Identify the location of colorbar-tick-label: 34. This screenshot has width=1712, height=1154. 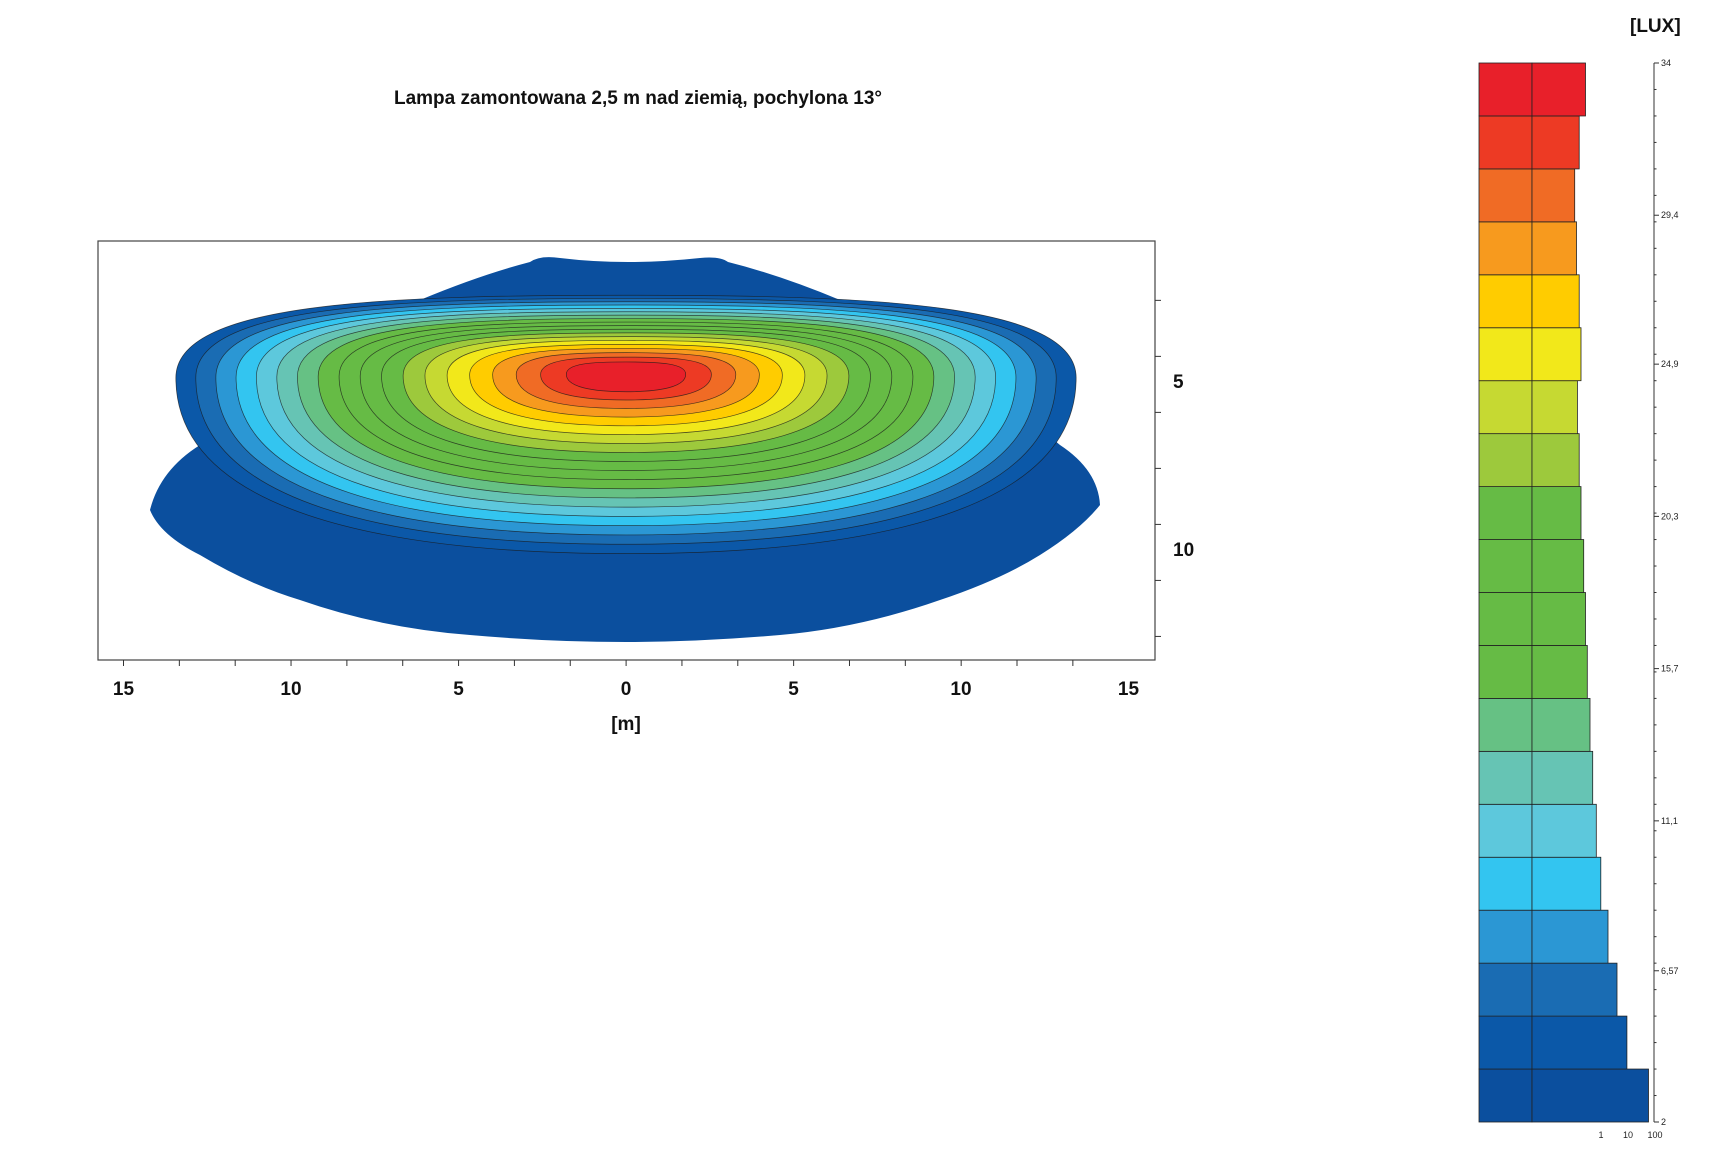
(1666, 63).